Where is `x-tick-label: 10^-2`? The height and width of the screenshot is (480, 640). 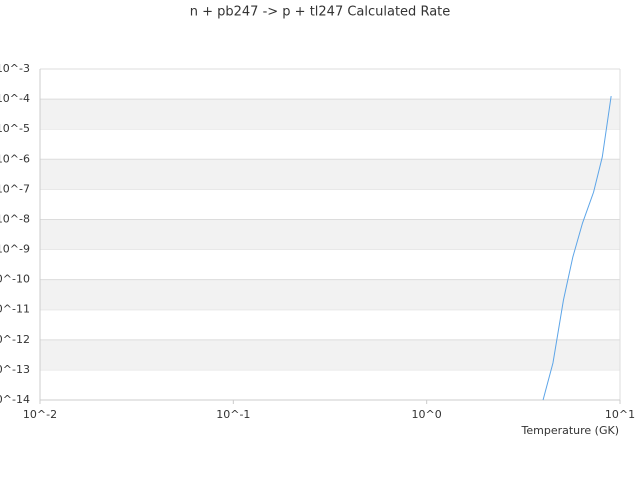
x-tick-label: 10^-2 is located at coordinates (40, 414).